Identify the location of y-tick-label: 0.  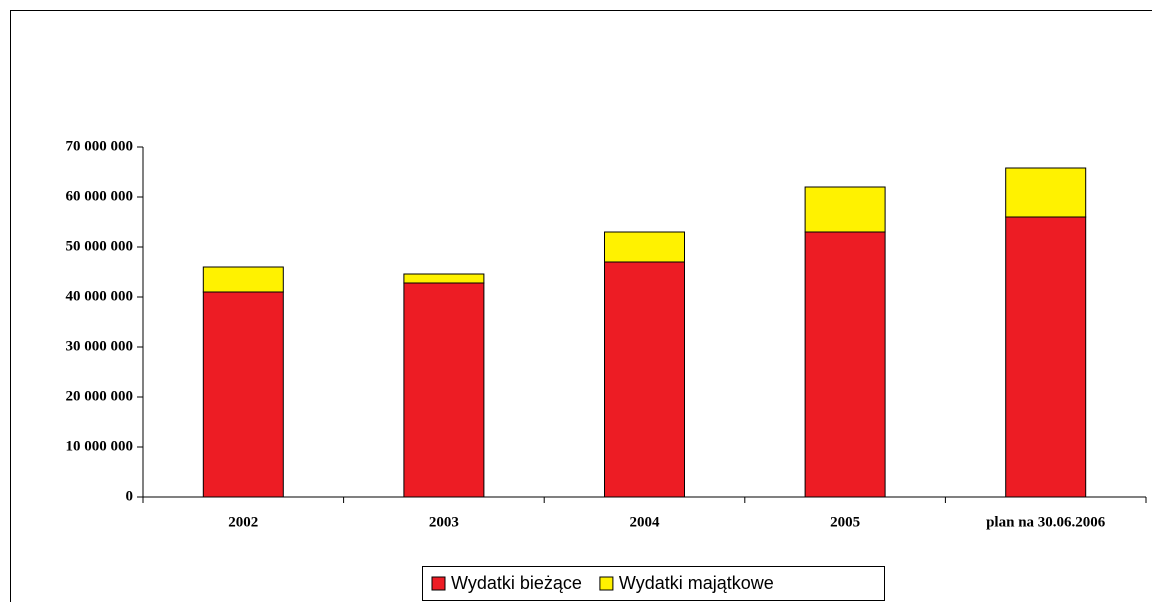
(130, 496).